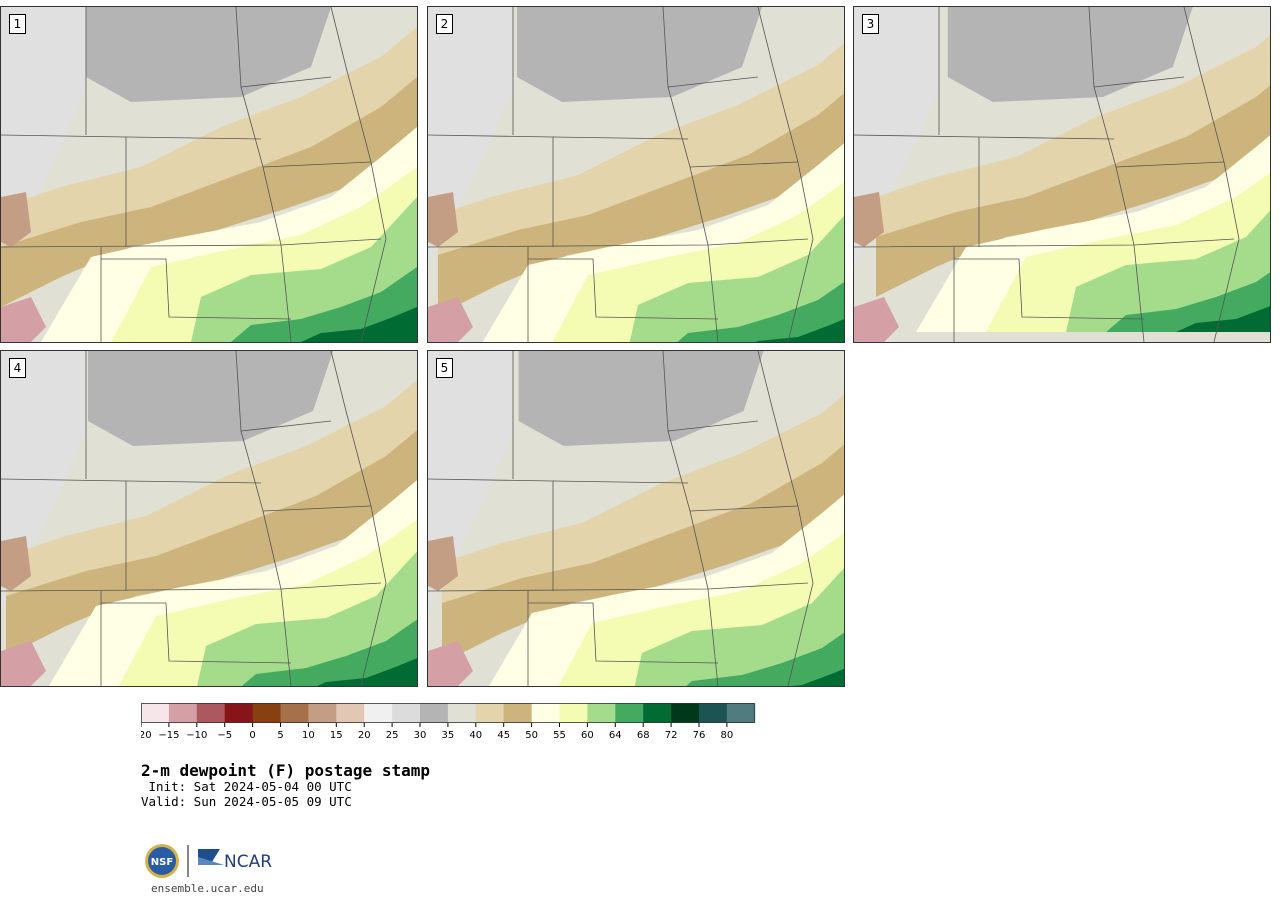  What do you see at coordinates (280, 735) in the screenshot?
I see `colorbar-tick-label: 5` at bounding box center [280, 735].